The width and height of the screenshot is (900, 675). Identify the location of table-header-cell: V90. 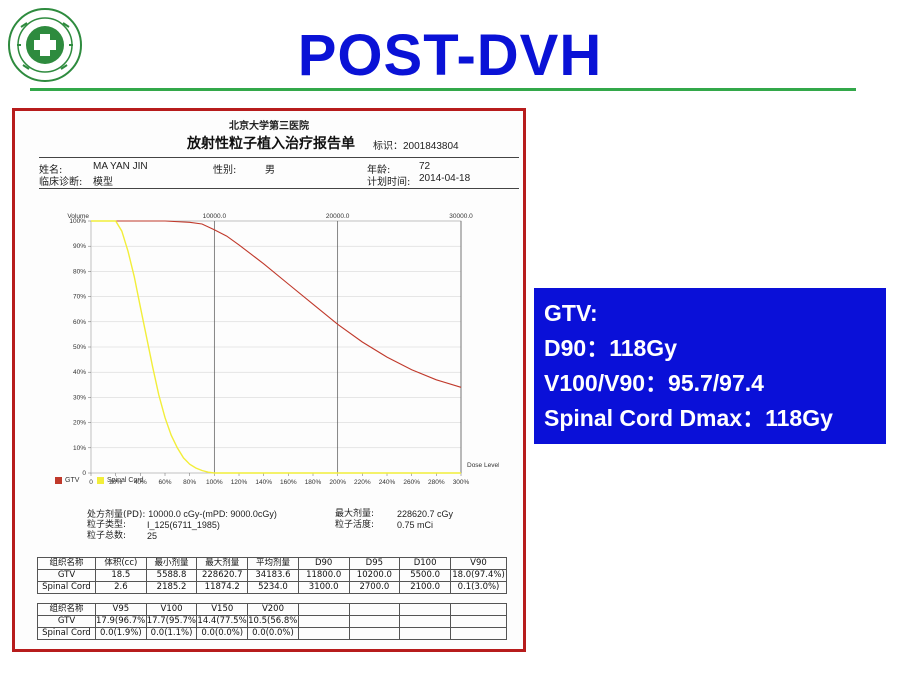
(478, 563).